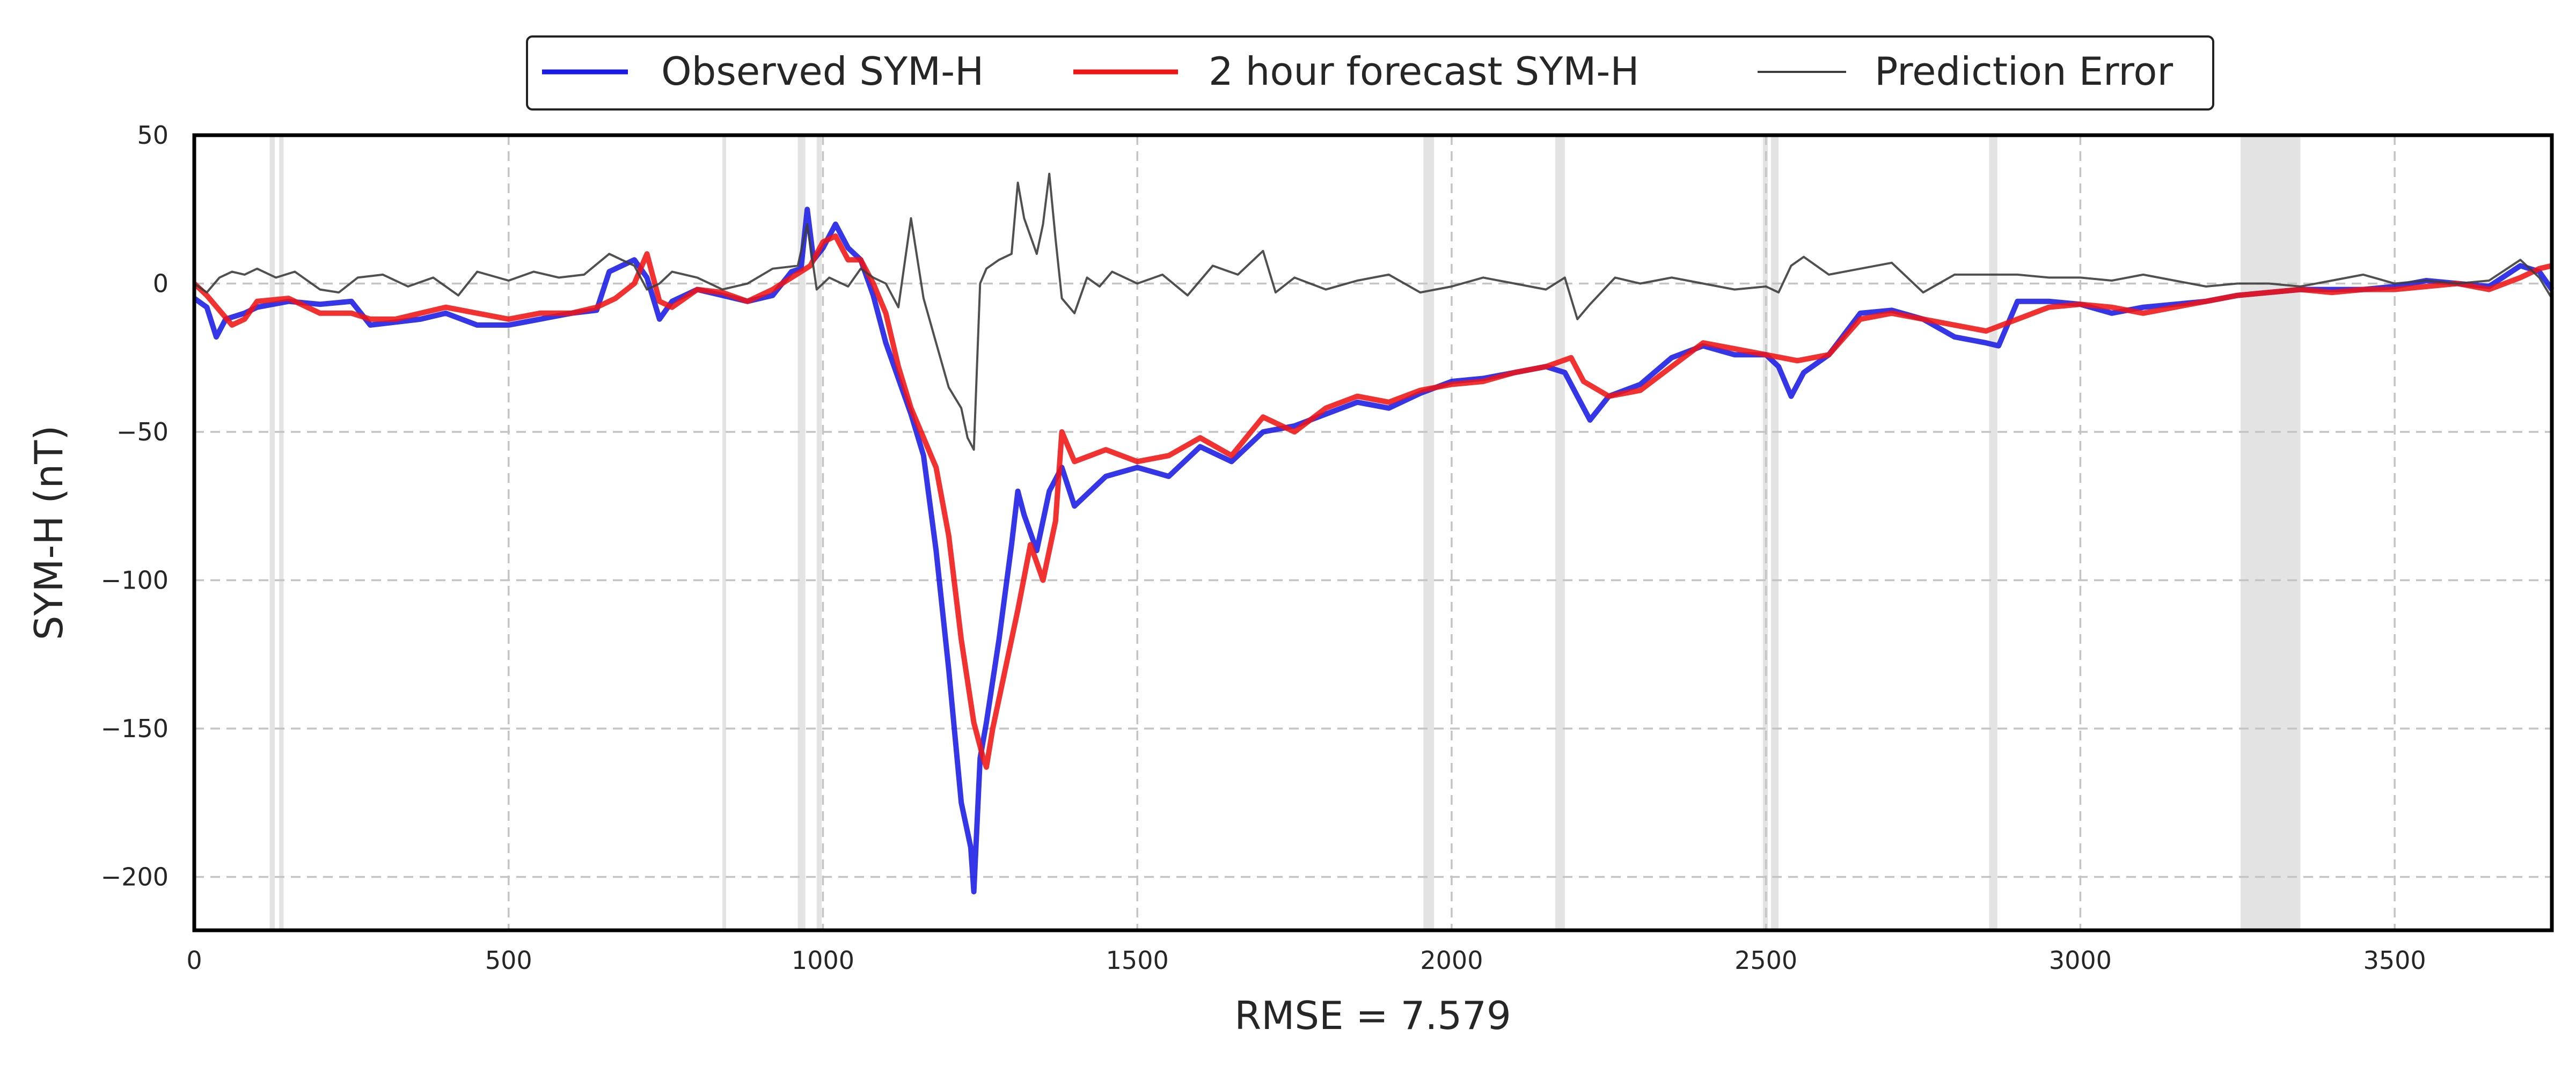  What do you see at coordinates (1372, 1015) in the screenshot?
I see `x-axis-label: RMSE = 7.579` at bounding box center [1372, 1015].